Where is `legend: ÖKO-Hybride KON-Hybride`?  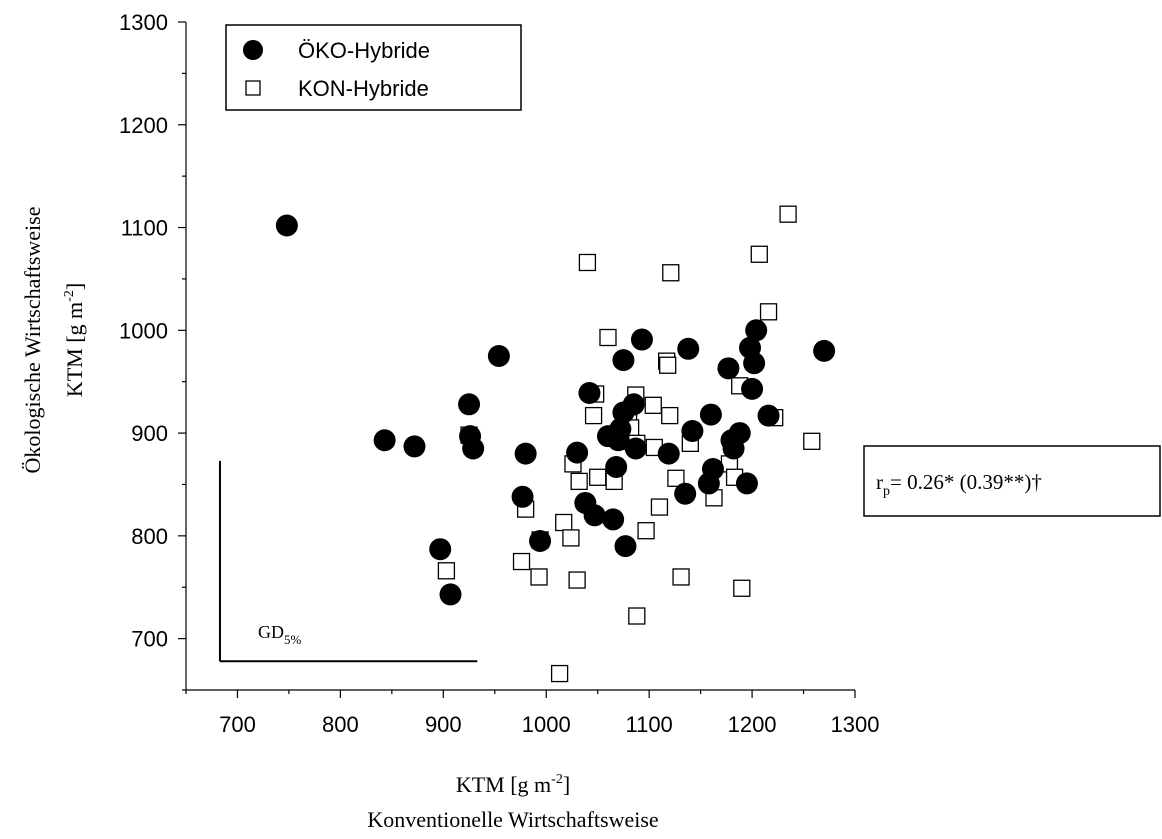 legend: ÖKO-Hybride KON-Hybride is located at coordinates (373, 67).